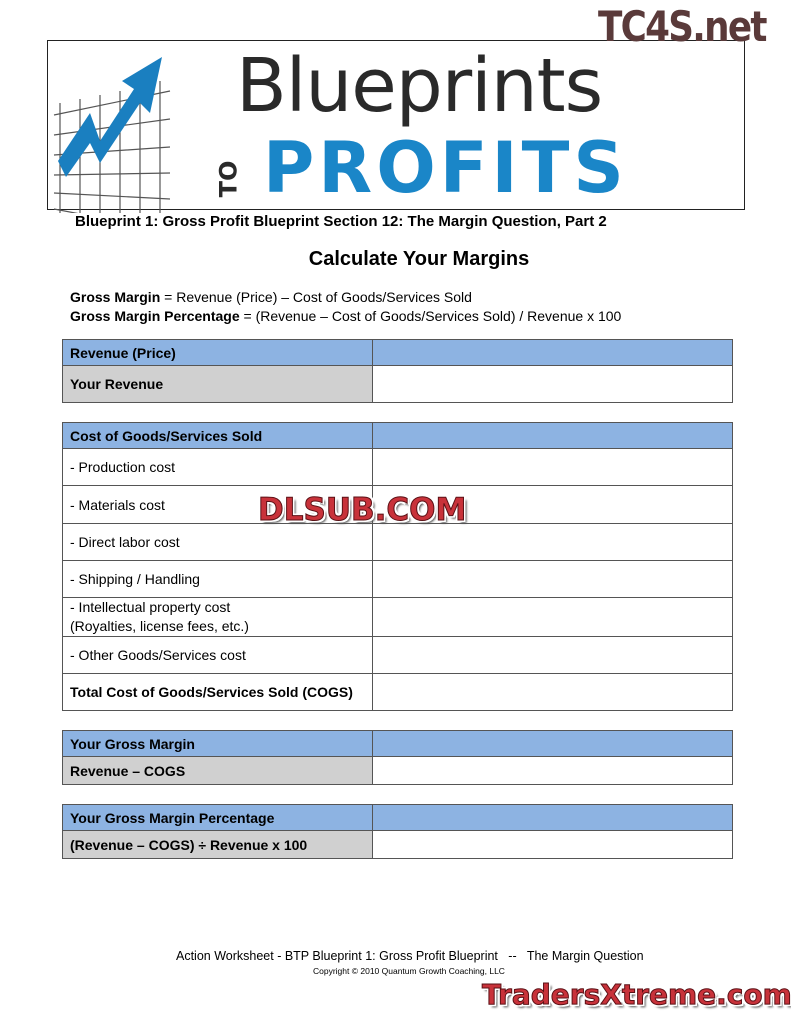  Describe the element at coordinates (682, 26) in the screenshot. I see `watermark-tc4s: TC4S.net` at that location.